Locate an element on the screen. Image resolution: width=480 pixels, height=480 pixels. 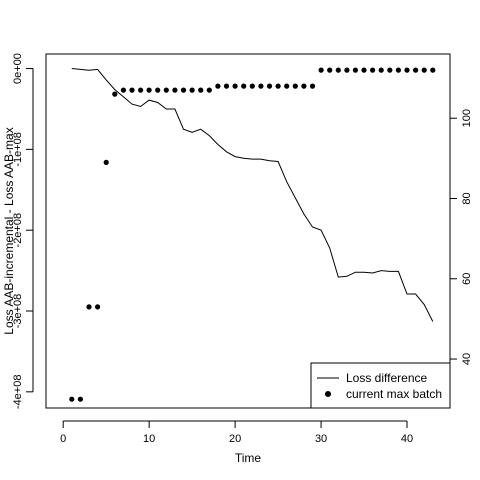
y2-tick-label: 100 is located at coordinates (467, 118).